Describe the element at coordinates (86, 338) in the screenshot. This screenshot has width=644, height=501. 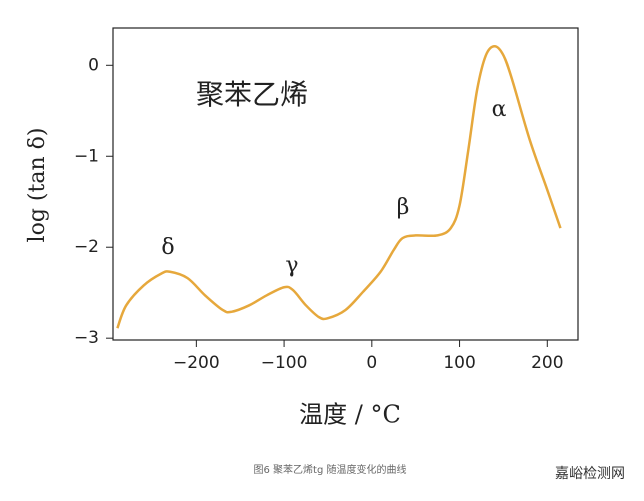
I see `y-tick-label: −3` at that location.